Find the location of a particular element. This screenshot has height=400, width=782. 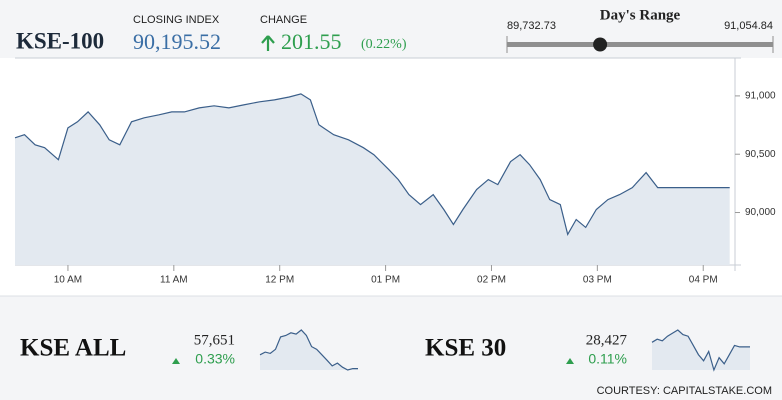

y-tick-label: 91,000 is located at coordinates (760, 96).